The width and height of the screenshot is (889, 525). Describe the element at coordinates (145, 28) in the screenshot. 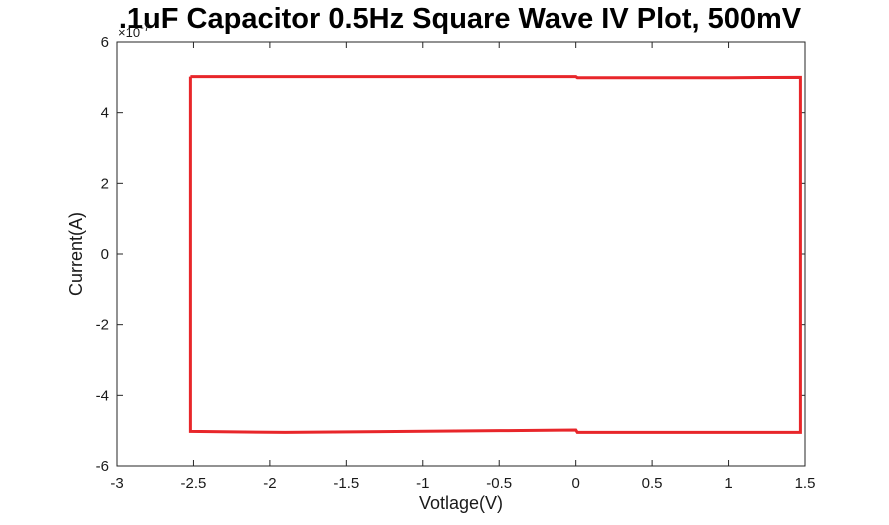

I see `y-multiplier-exponent: -7` at that location.